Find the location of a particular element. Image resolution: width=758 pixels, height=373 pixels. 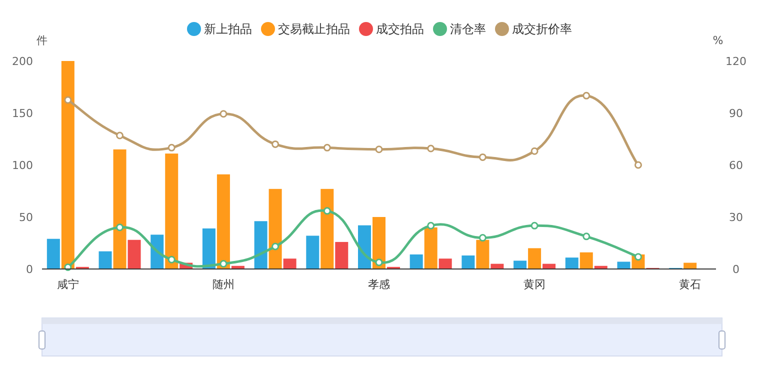

legend-label: 成交拍品 is located at coordinates (400, 29).